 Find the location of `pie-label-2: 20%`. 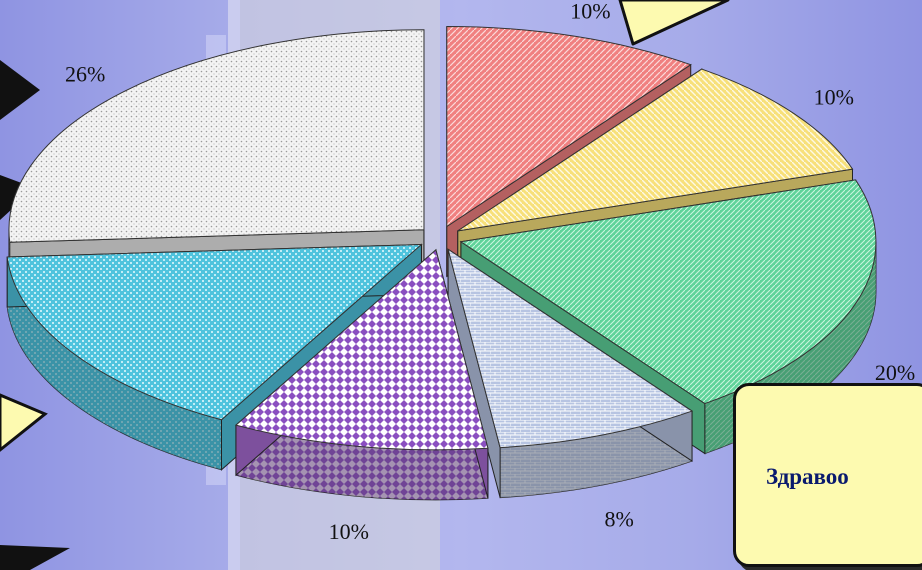

pie-label-2: 20% is located at coordinates (895, 372).